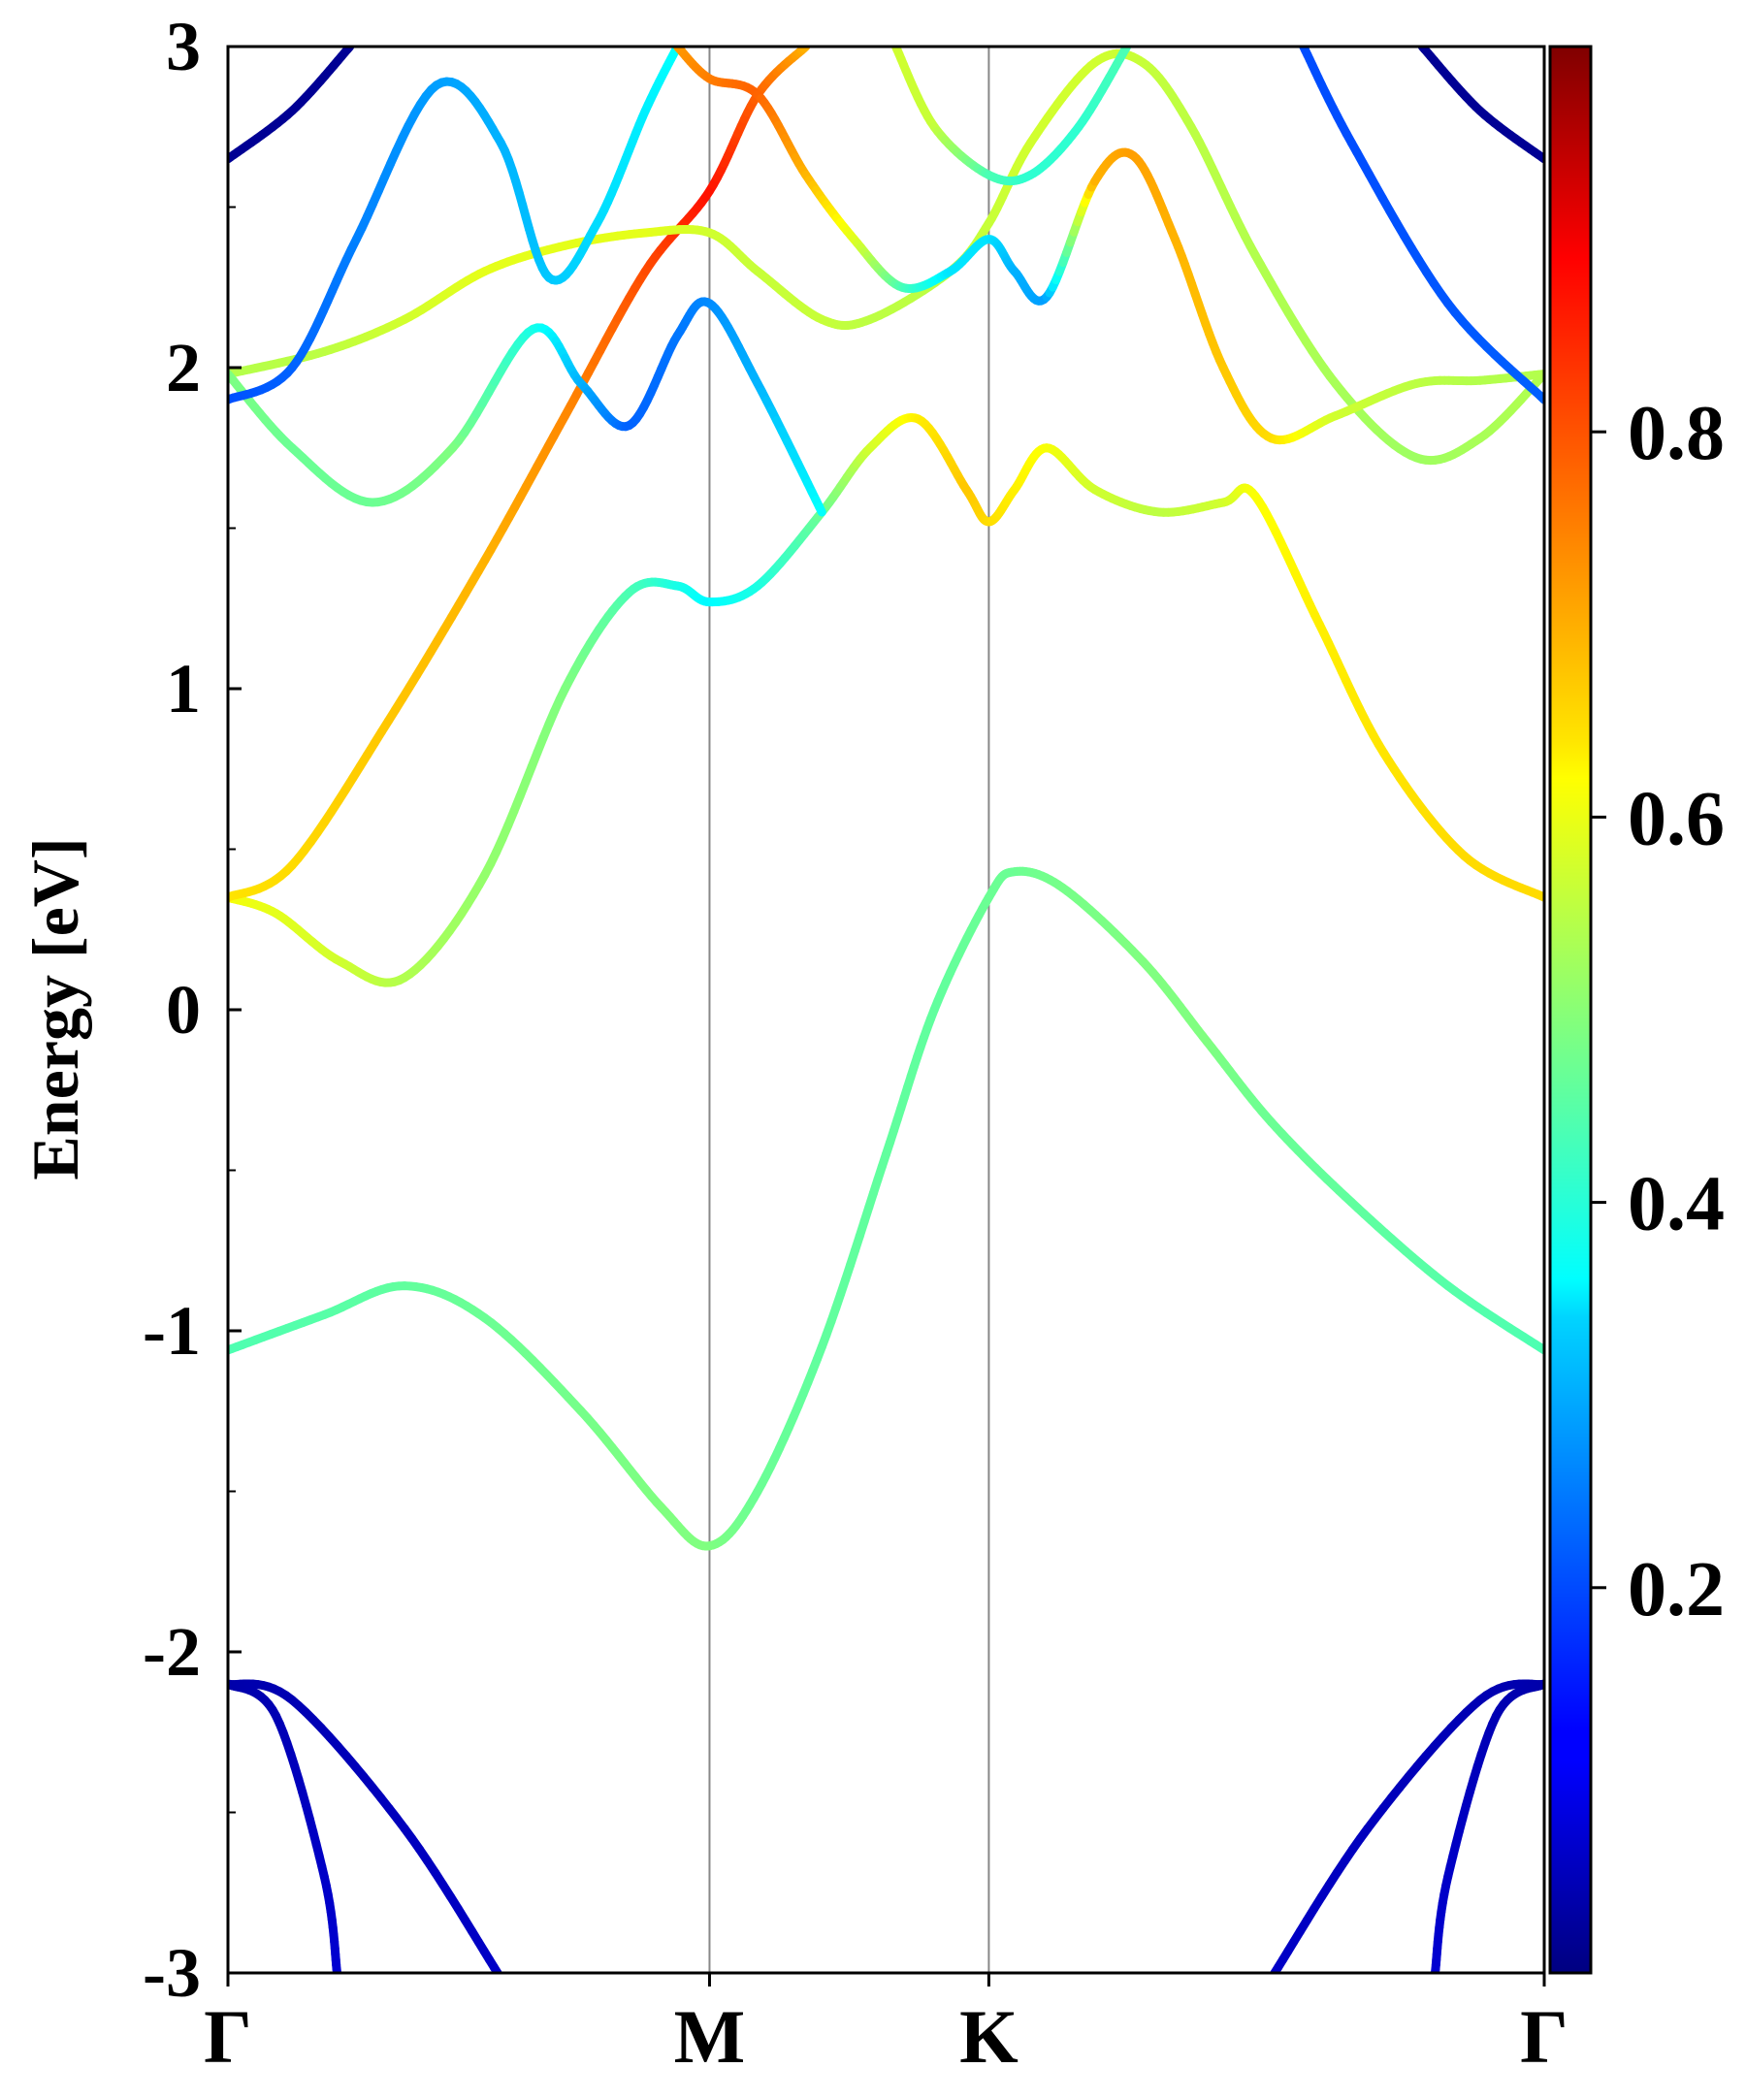 This screenshot has width=1746, height=2100. Describe the element at coordinates (1570, 1010) in the screenshot. I see `colorbar` at that location.